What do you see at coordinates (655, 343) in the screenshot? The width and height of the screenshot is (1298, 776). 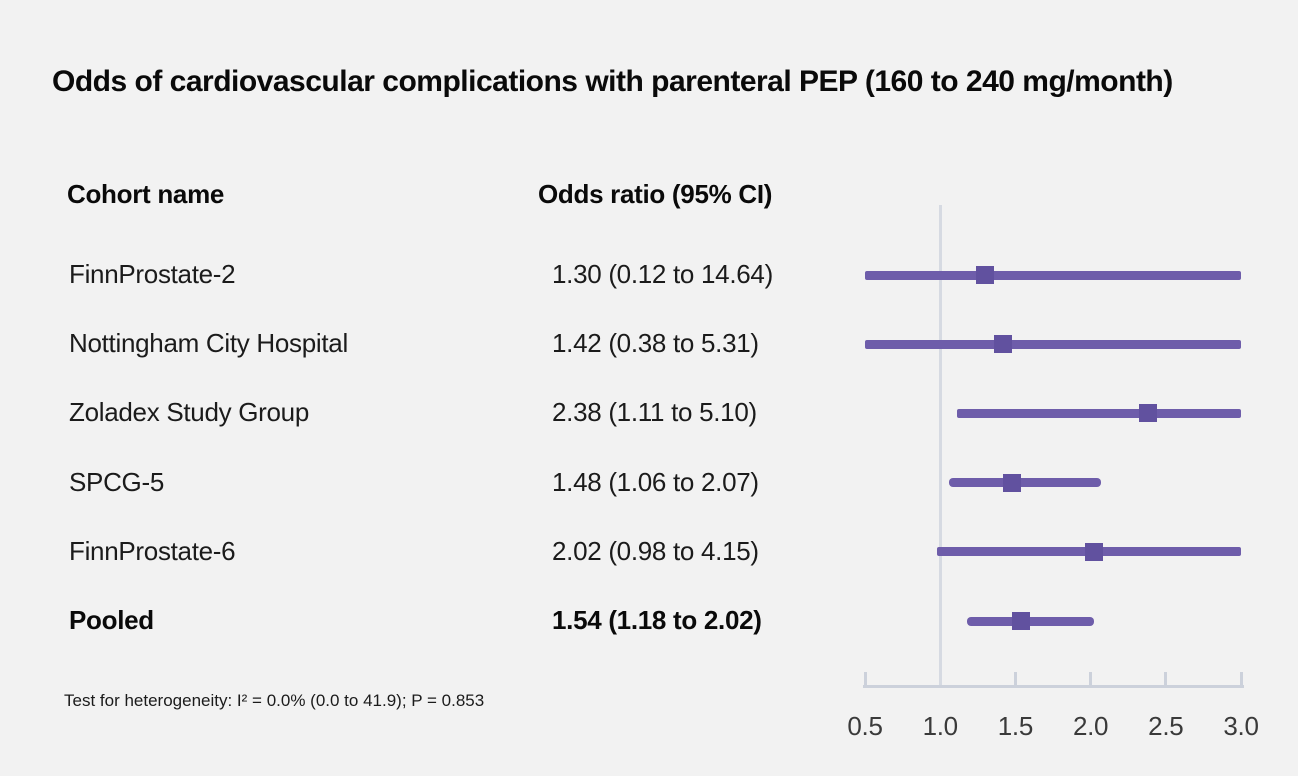 I see `or-value: 1.42 (0.38 to 5.31)` at bounding box center [655, 343].